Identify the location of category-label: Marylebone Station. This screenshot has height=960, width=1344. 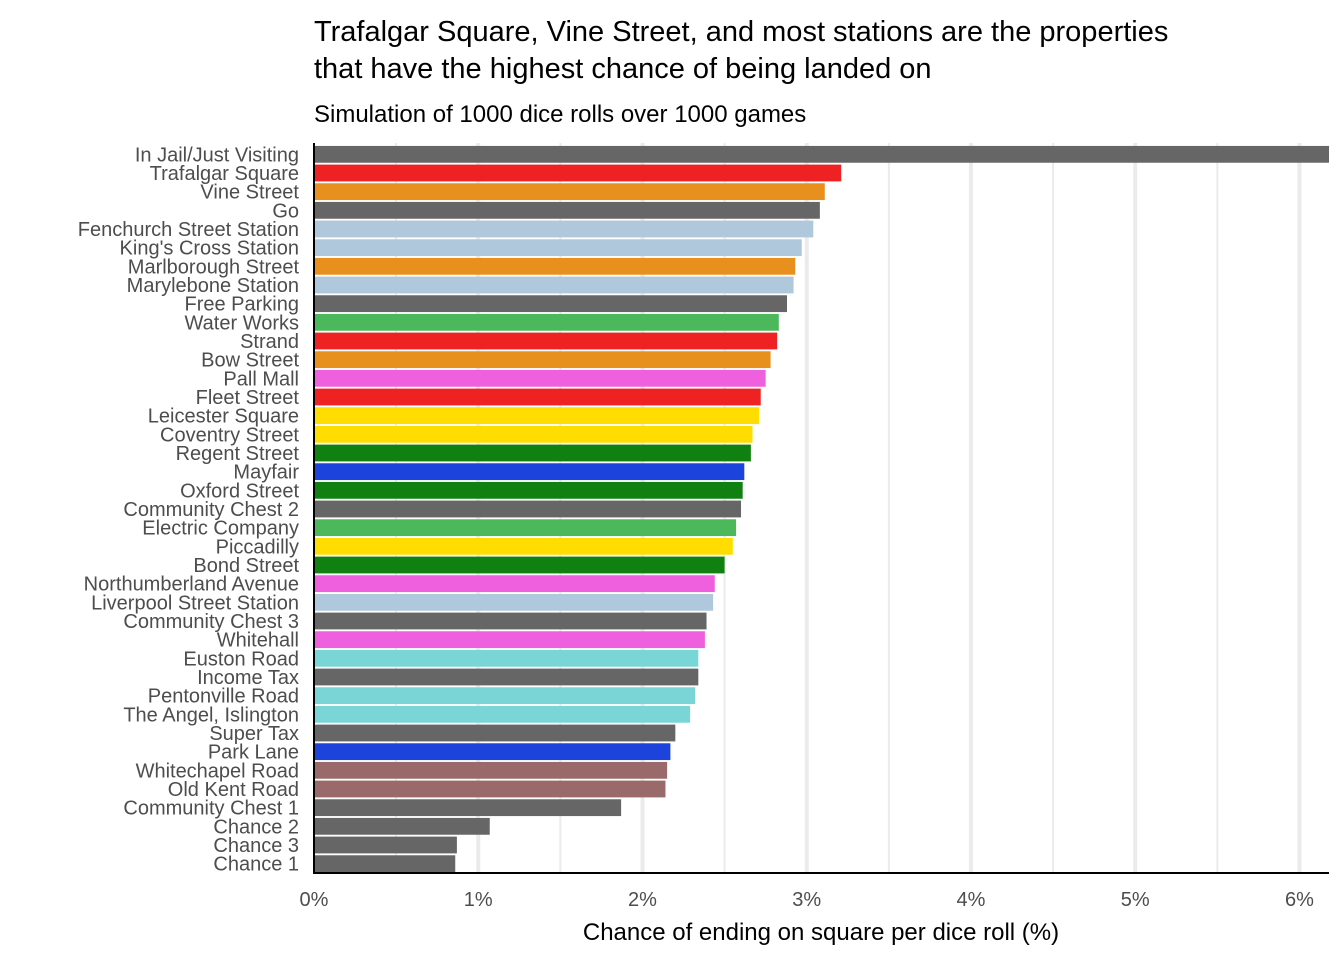
(213, 286).